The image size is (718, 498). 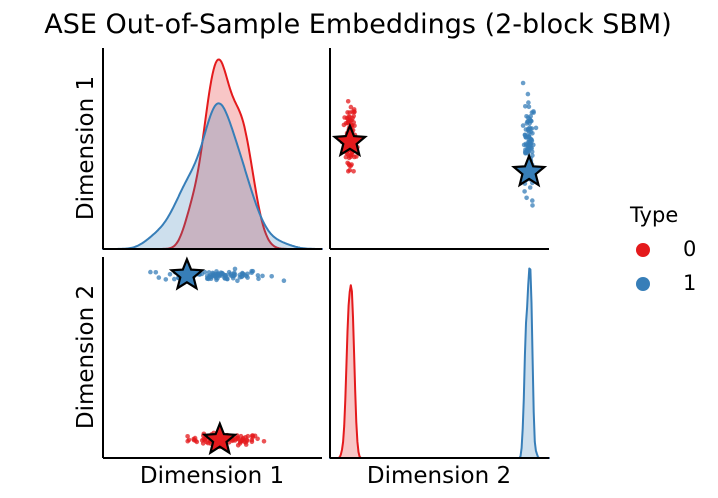 I want to click on y-axis-label-row2: Dimension 2, so click(x=86, y=357).